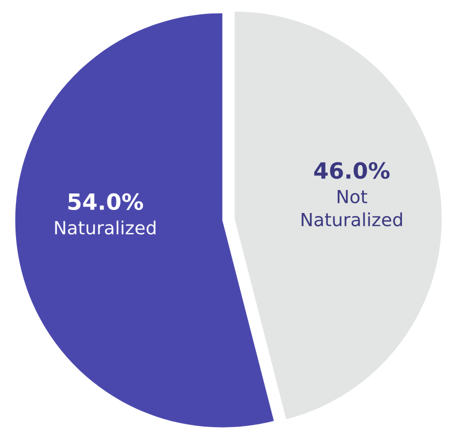 The width and height of the screenshot is (457, 439). What do you see at coordinates (352, 170) in the screenshot?
I see `data-label: 46.0%` at bounding box center [352, 170].